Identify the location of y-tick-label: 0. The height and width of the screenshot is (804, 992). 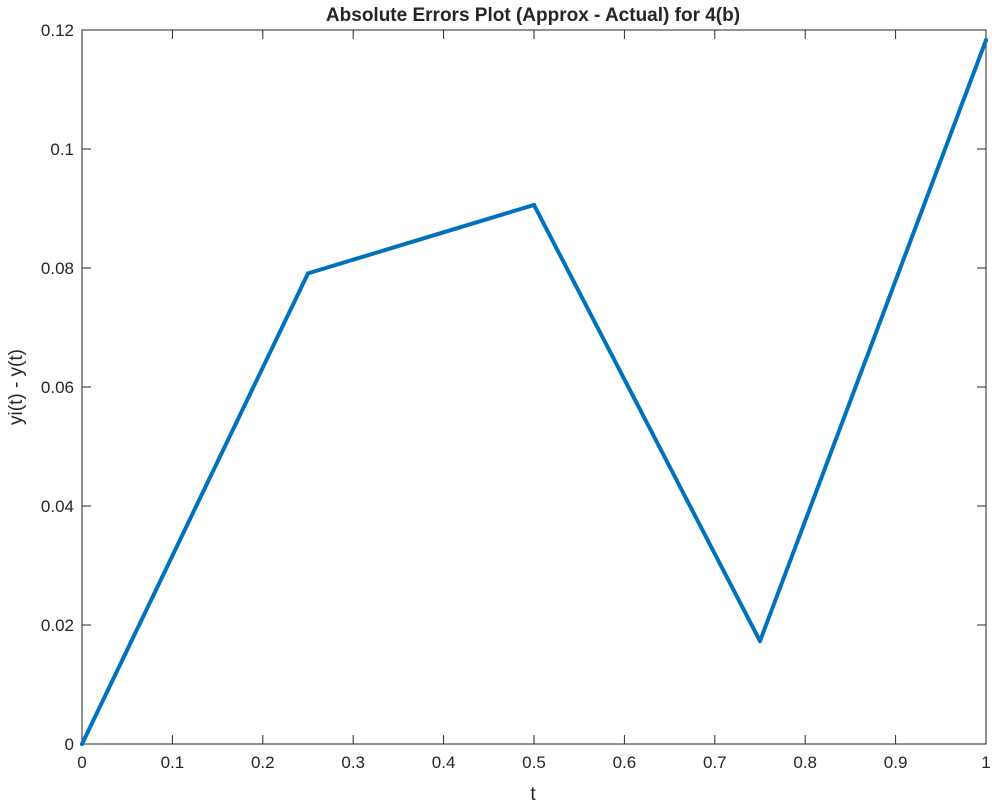
(69, 744).